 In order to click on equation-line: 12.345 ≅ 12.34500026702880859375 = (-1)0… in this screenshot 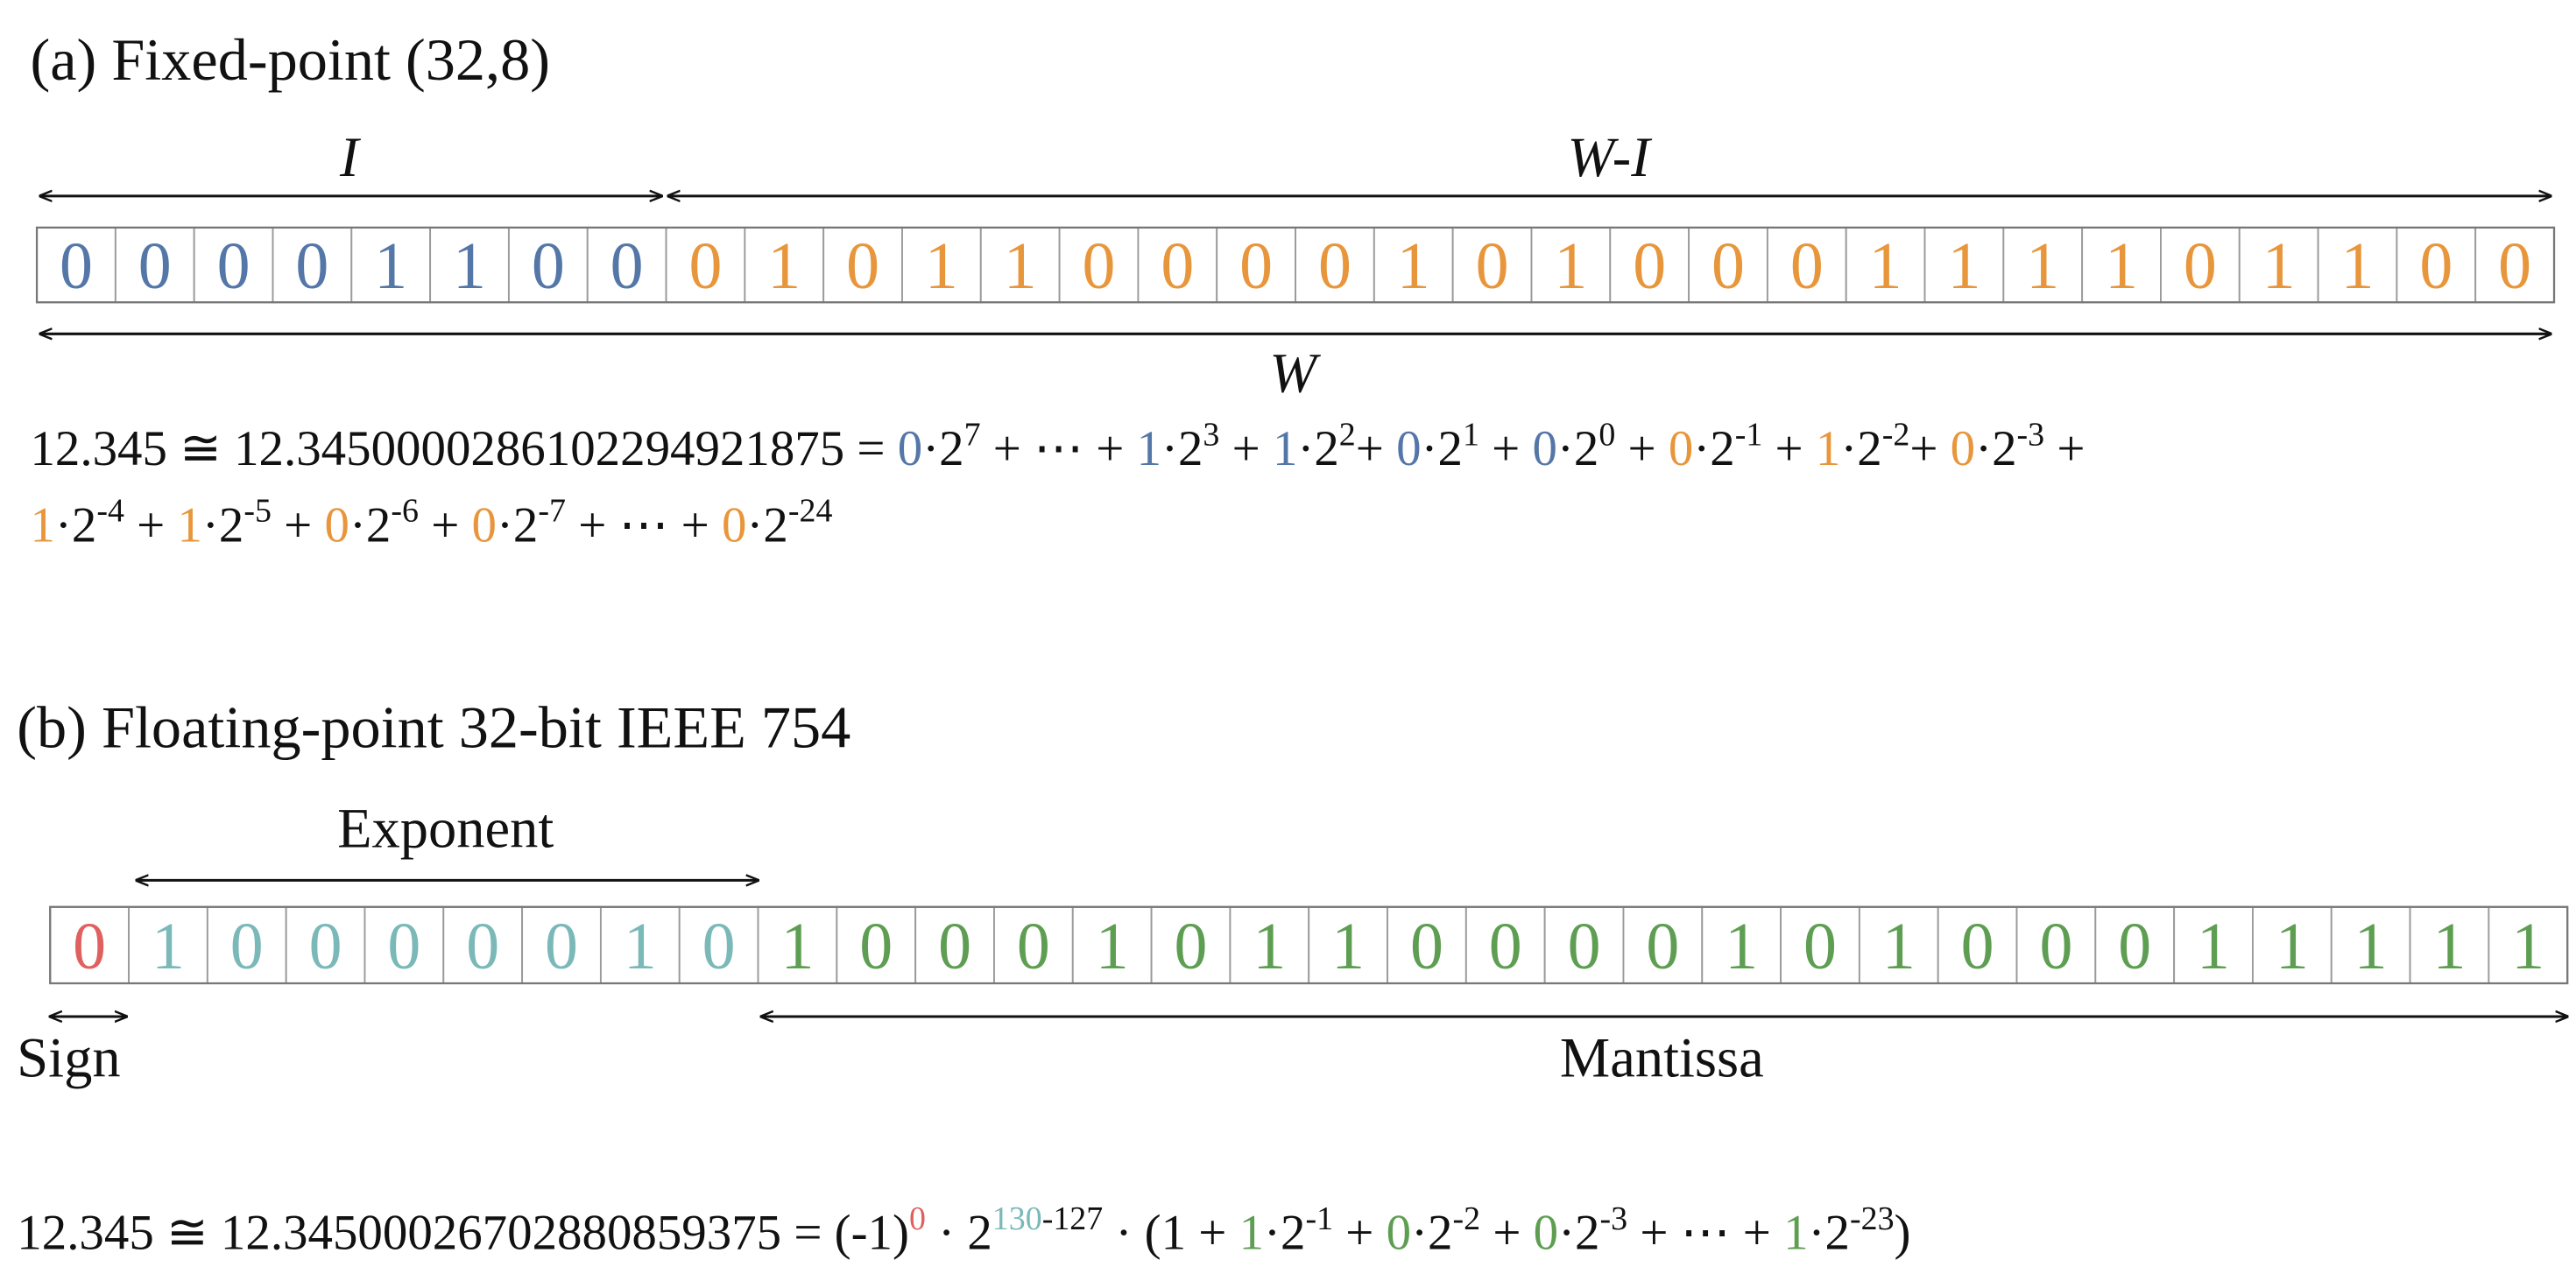, I will do `click(963, 1231)`.